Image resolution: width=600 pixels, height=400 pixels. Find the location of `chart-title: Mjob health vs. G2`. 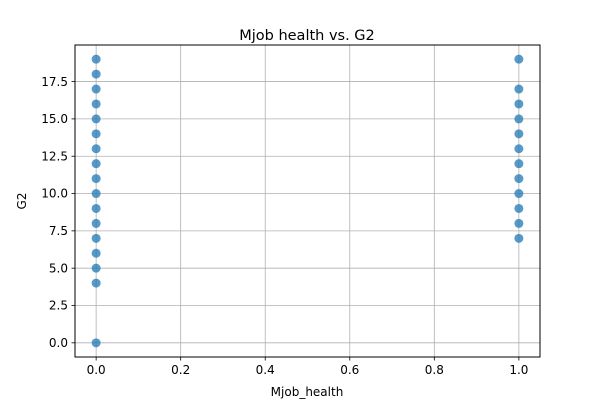

chart-title: Mjob health vs. G2 is located at coordinates (307, 36).